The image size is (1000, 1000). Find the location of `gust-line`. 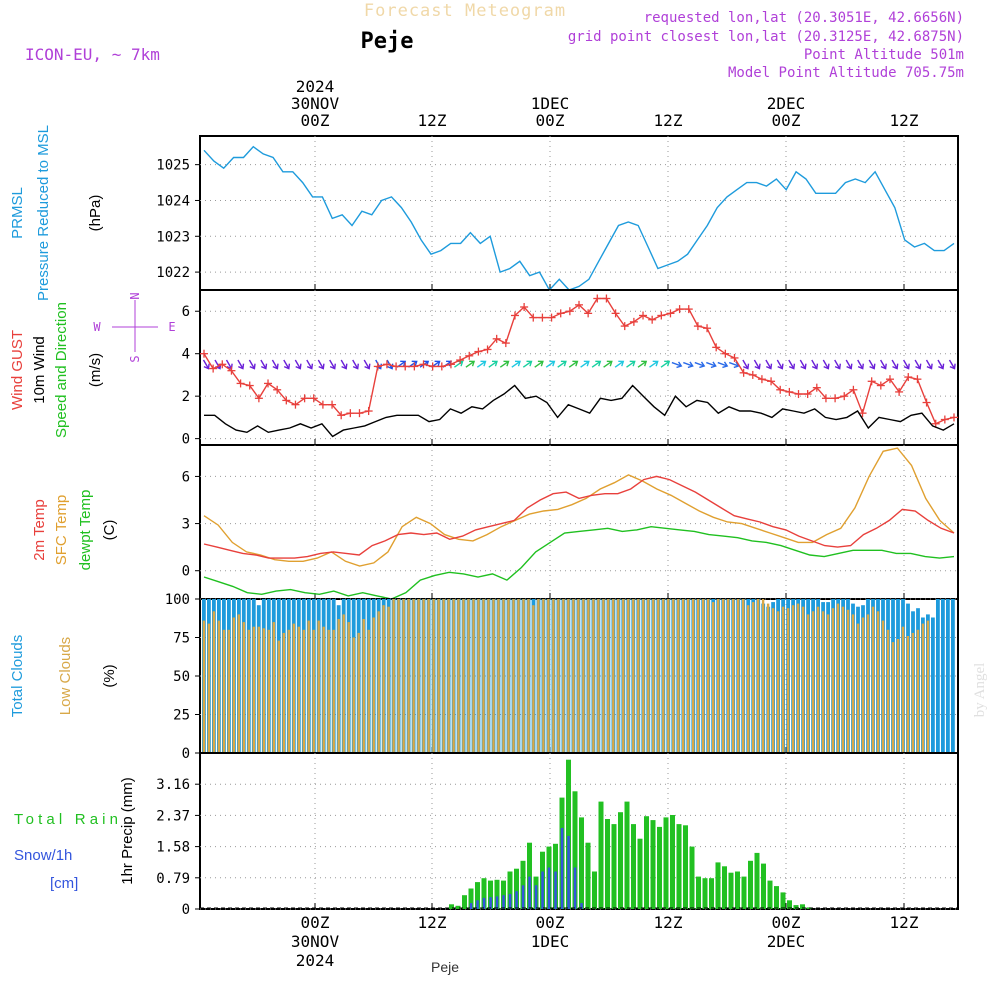

gust-line is located at coordinates (579, 361).